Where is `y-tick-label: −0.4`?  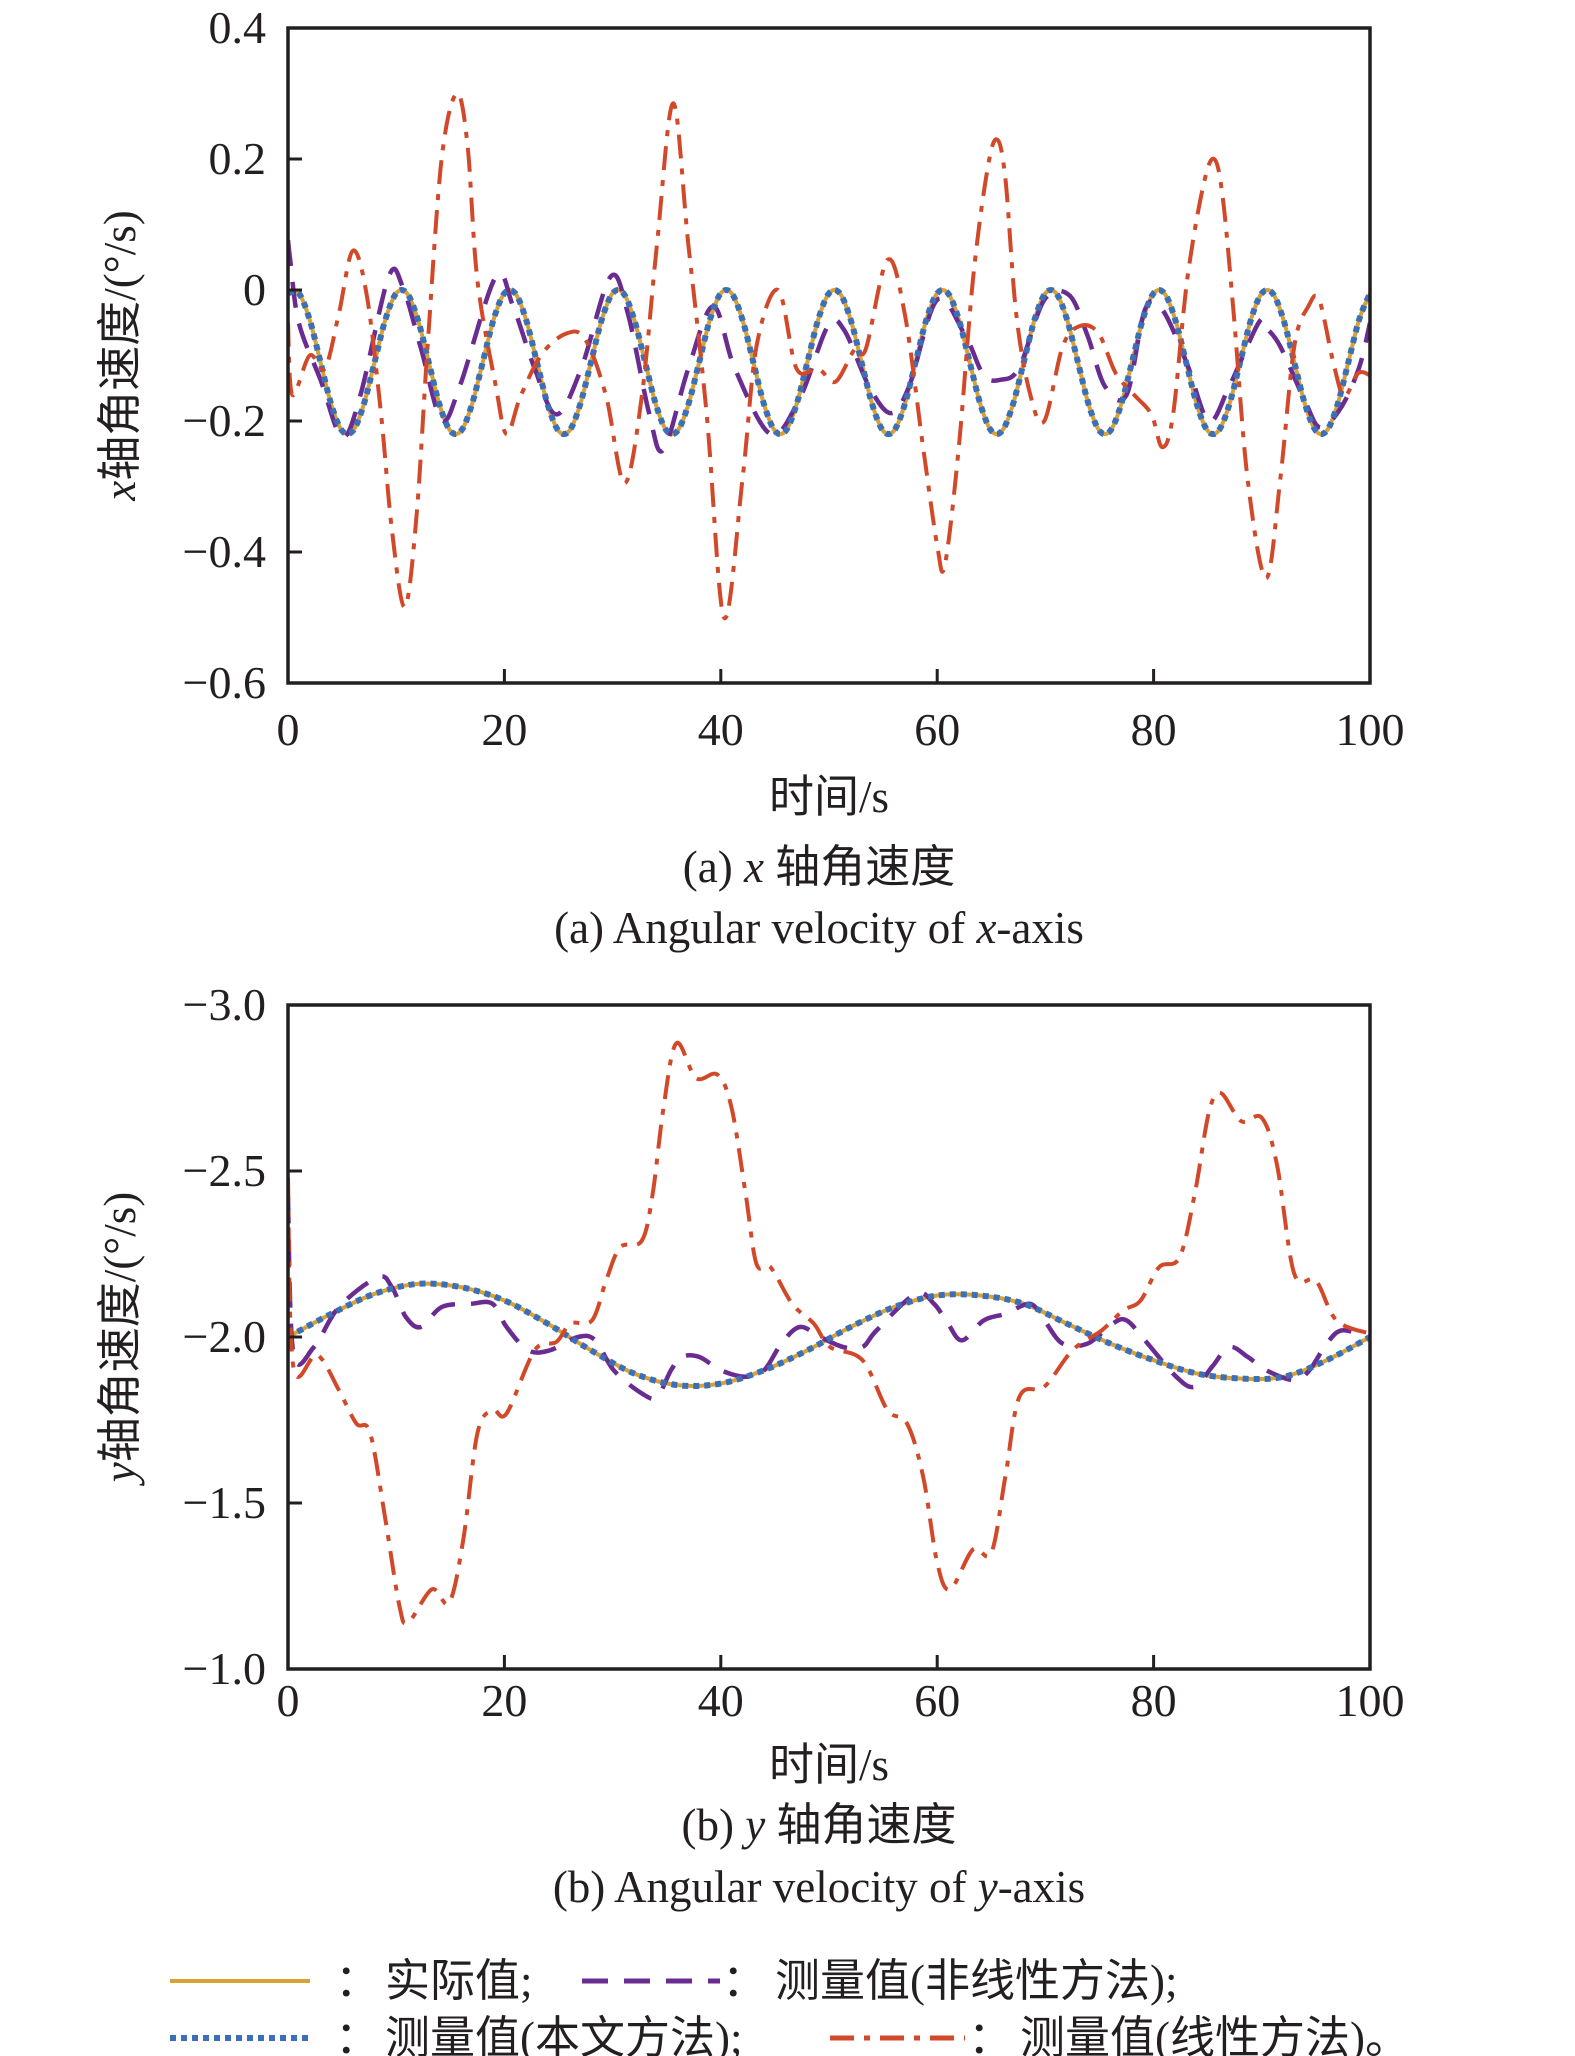
y-tick-label: −0.4 is located at coordinates (224, 551).